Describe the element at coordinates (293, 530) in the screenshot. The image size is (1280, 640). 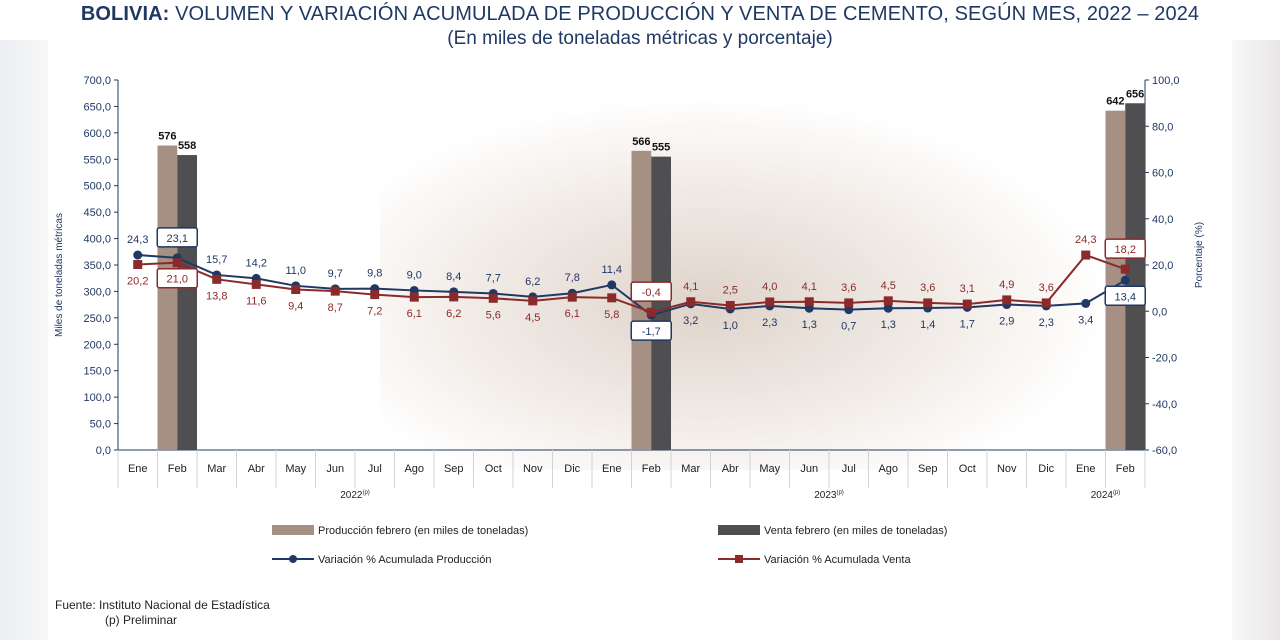
I see `legend-produccion-bar-swatch` at that location.